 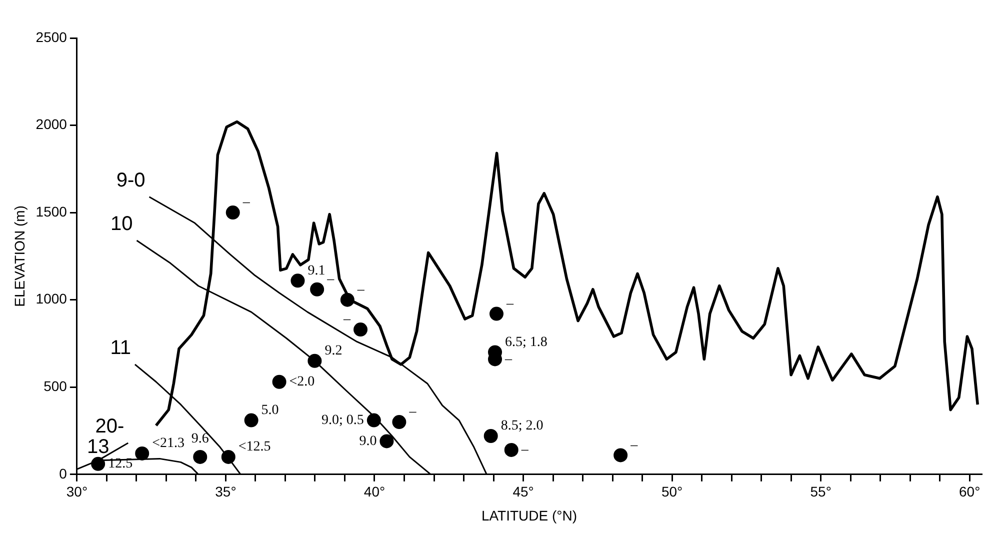 I want to click on y-tick-label: 500, so click(x=56, y=386).